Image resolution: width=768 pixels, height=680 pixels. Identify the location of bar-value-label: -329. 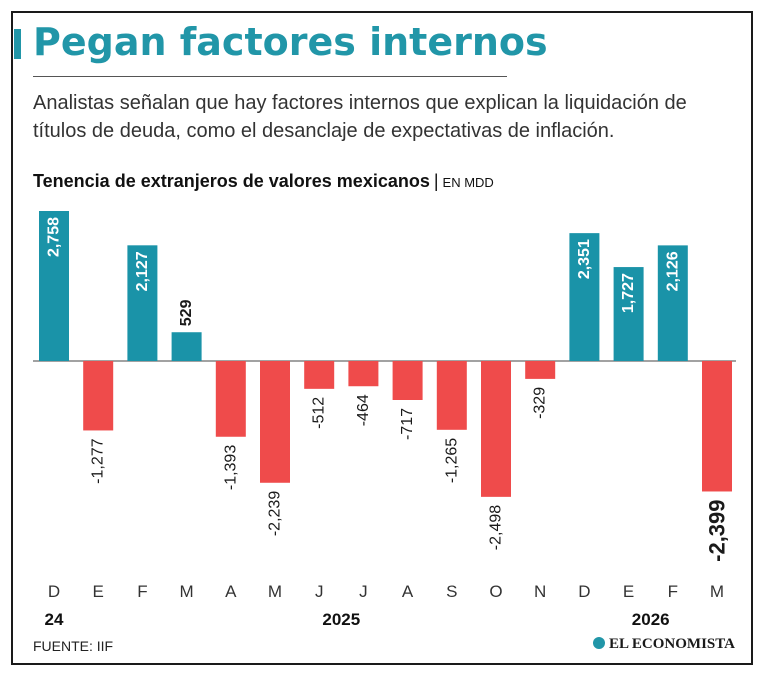
(540, 403).